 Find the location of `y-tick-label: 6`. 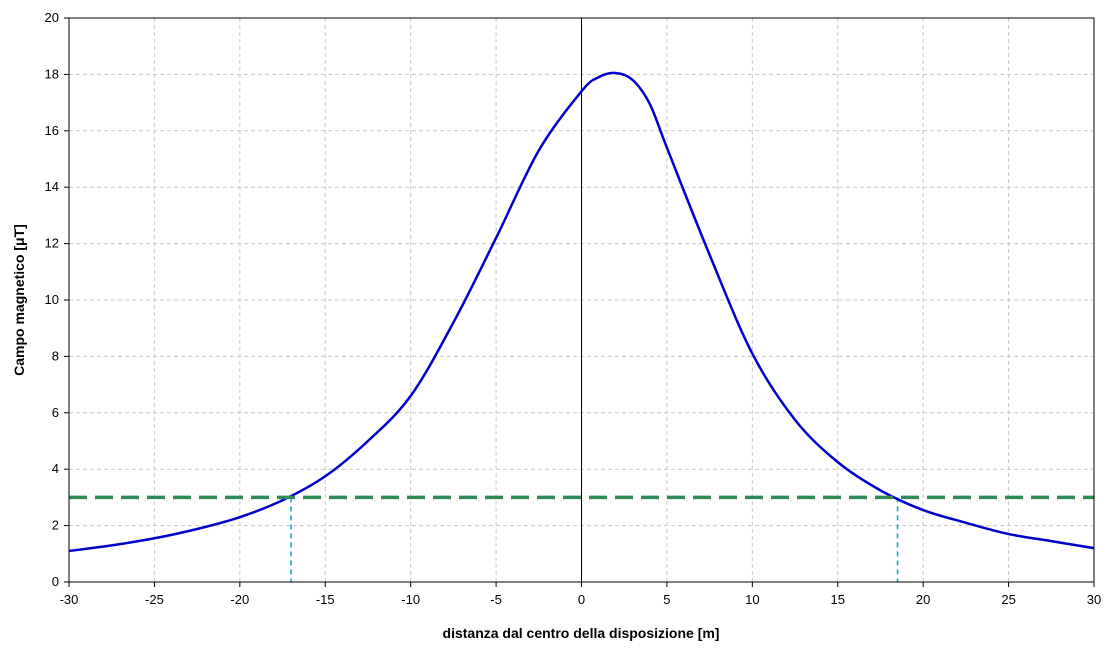

y-tick-label: 6 is located at coordinates (55, 412).